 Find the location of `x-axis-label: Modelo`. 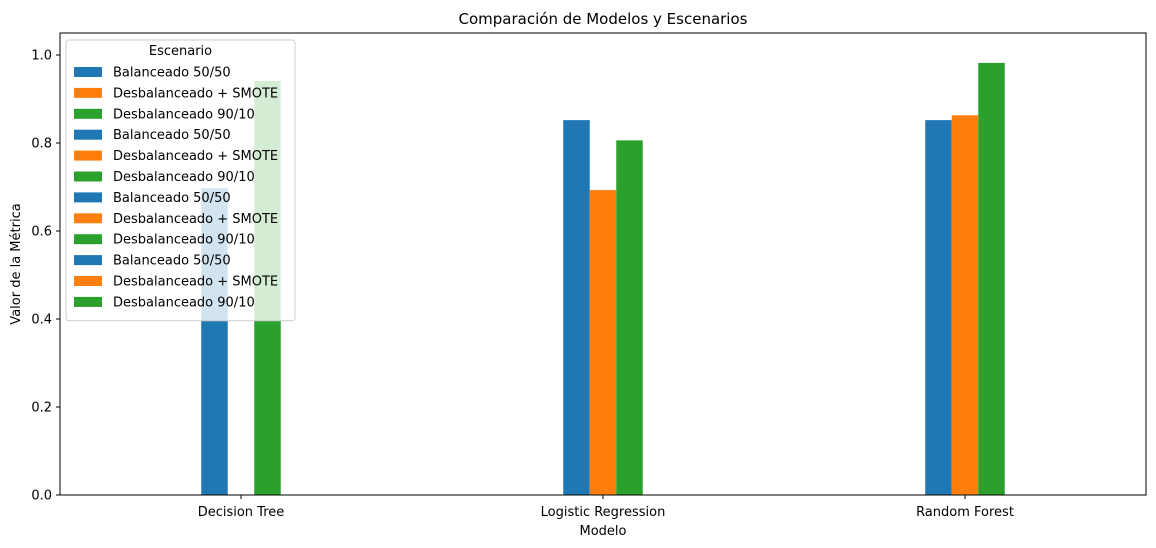

x-axis-label: Modelo is located at coordinates (603, 531).